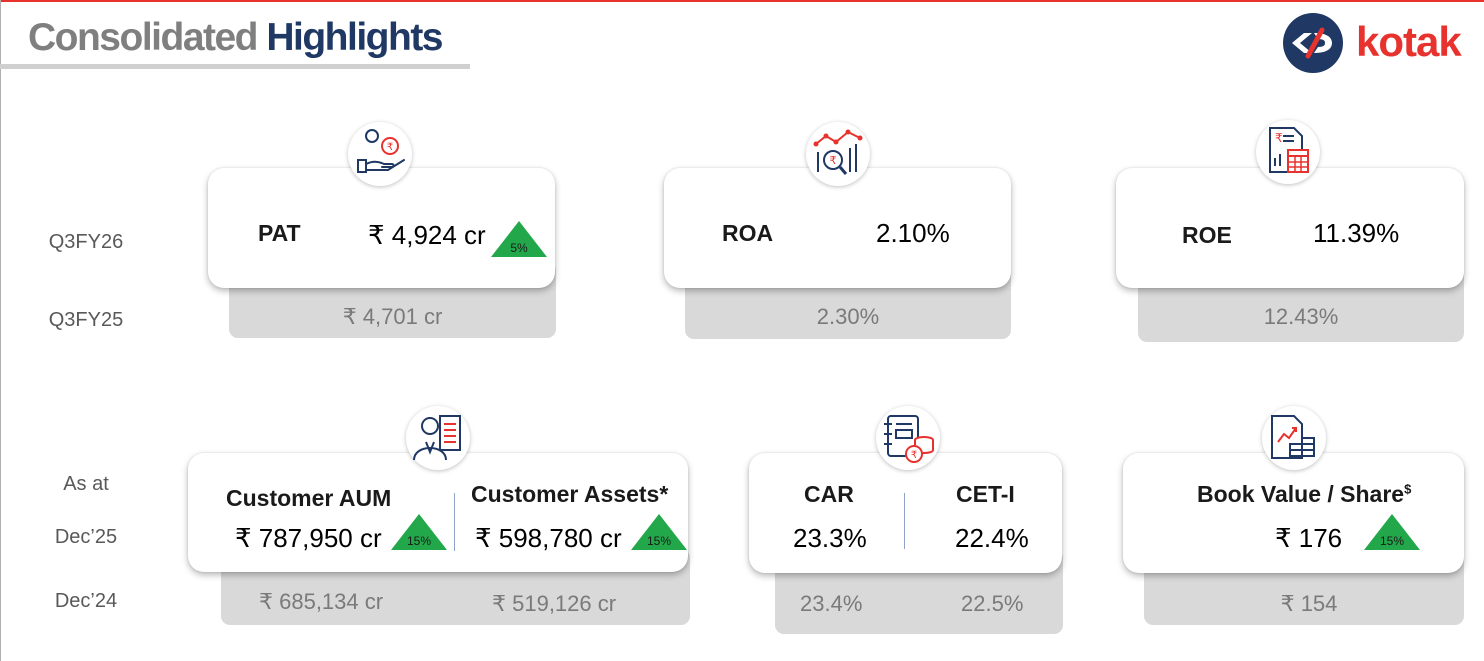 This screenshot has width=1484, height=661. Describe the element at coordinates (1207, 235) in the screenshot. I see `roe-label: ROE` at that location.